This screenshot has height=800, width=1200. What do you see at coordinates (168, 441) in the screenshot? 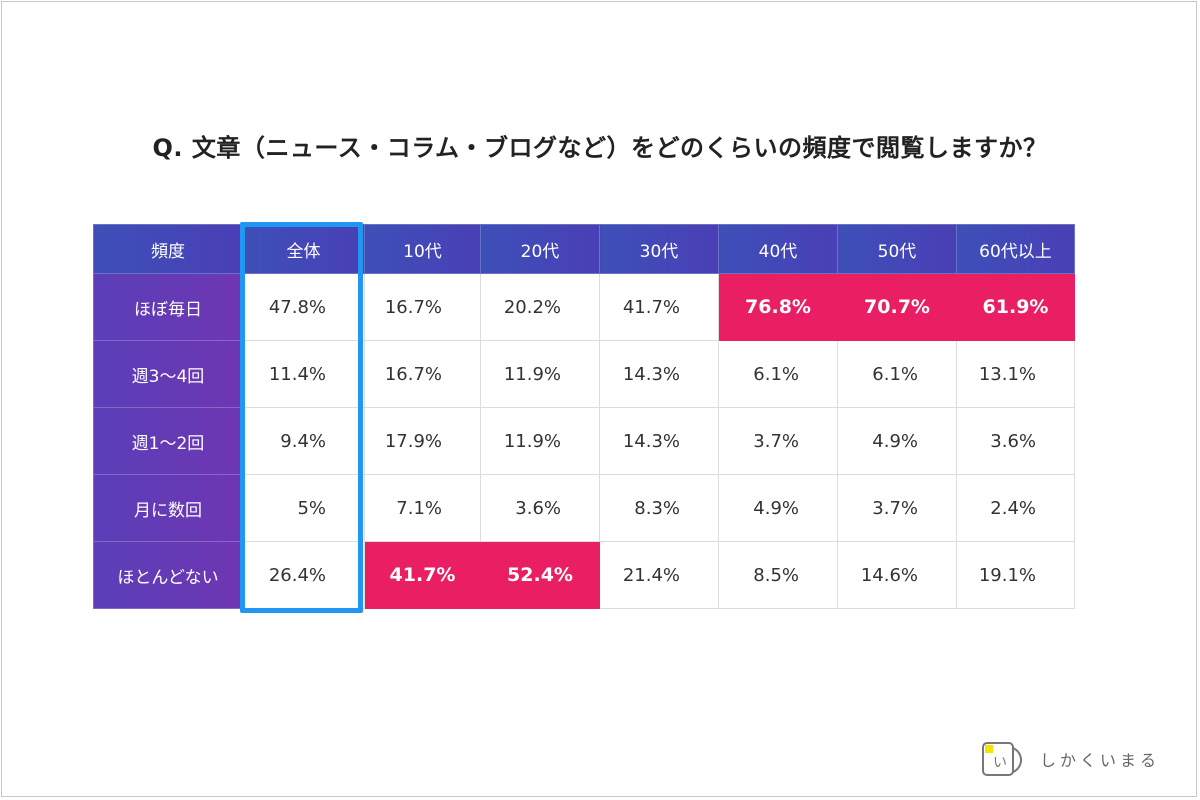
I see `row-header: 週1〜2回` at bounding box center [168, 441].